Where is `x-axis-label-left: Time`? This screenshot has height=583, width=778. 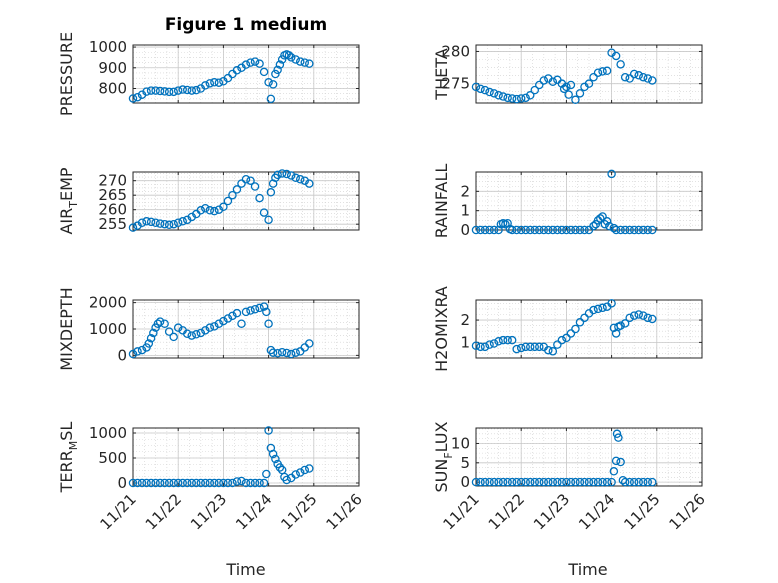
x-axis-label-left: Time is located at coordinates (245, 569).